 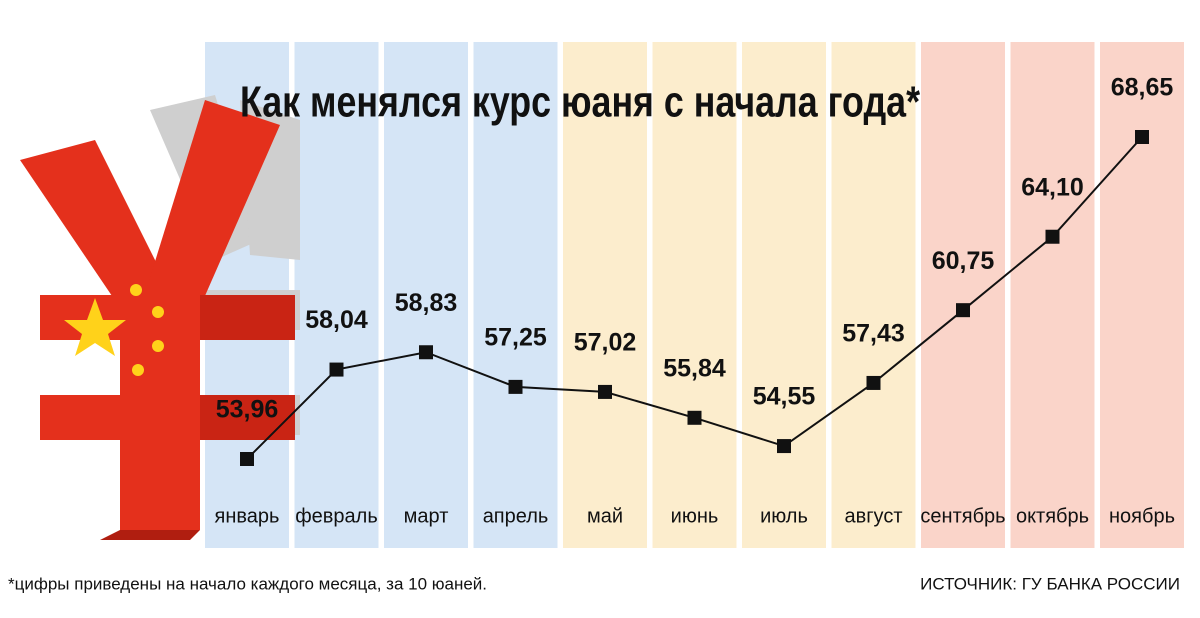 What do you see at coordinates (336, 516) in the screenshot?
I see `x-tick-label: февраль` at bounding box center [336, 516].